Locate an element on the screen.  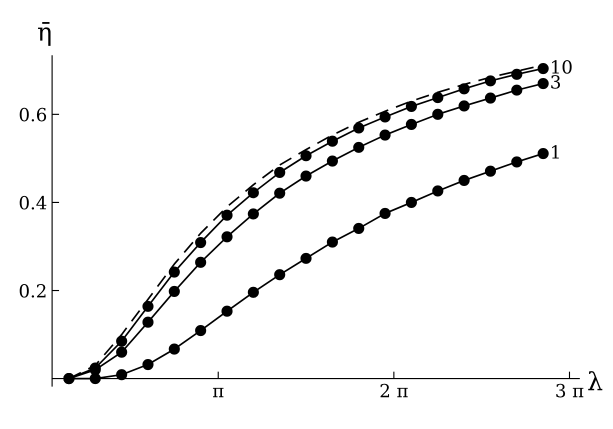
y-tick-label: 0.4 is located at coordinates (33, 203).